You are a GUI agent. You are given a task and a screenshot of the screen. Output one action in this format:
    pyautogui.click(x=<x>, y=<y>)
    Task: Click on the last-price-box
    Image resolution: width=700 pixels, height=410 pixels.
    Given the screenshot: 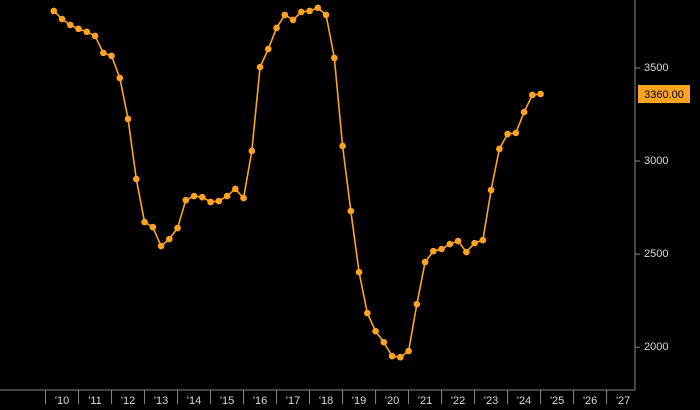 What is the action you would take?
    pyautogui.click(x=664, y=94)
    